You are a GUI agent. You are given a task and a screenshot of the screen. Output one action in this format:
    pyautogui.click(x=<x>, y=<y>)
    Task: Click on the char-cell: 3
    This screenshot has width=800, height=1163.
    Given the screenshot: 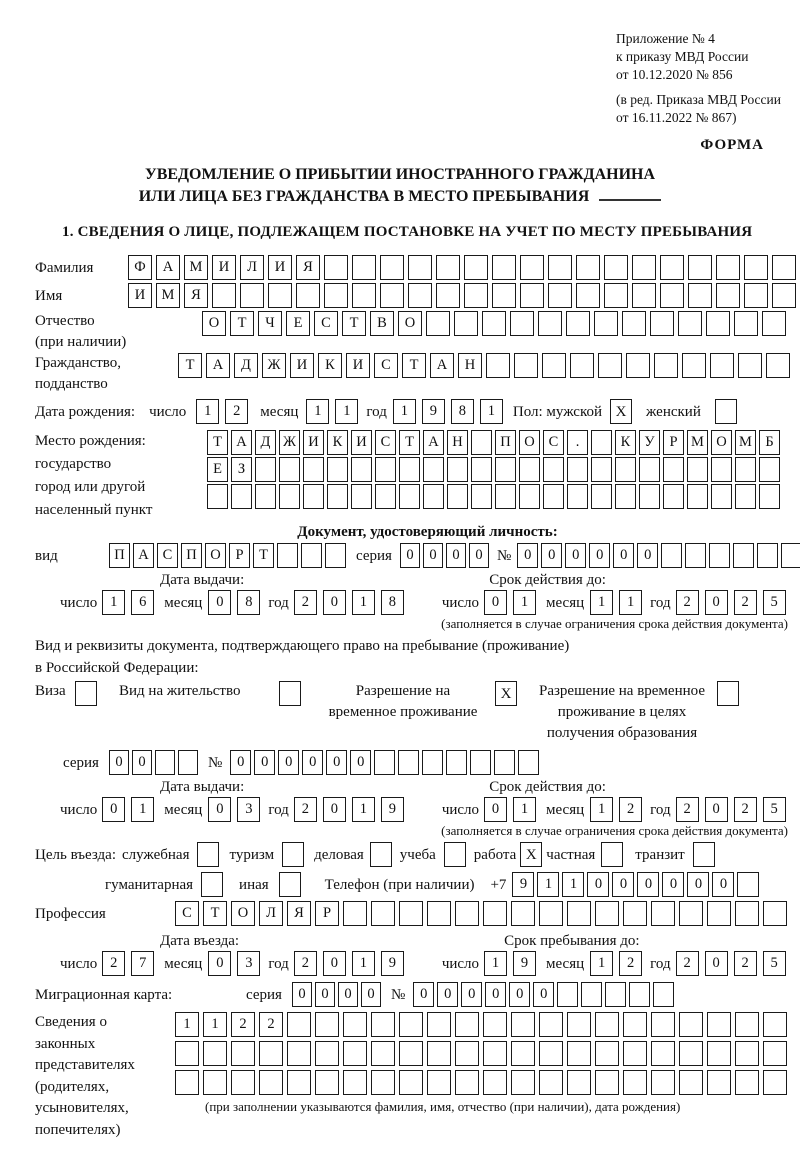 What is the action you would take?
    pyautogui.click(x=249, y=810)
    